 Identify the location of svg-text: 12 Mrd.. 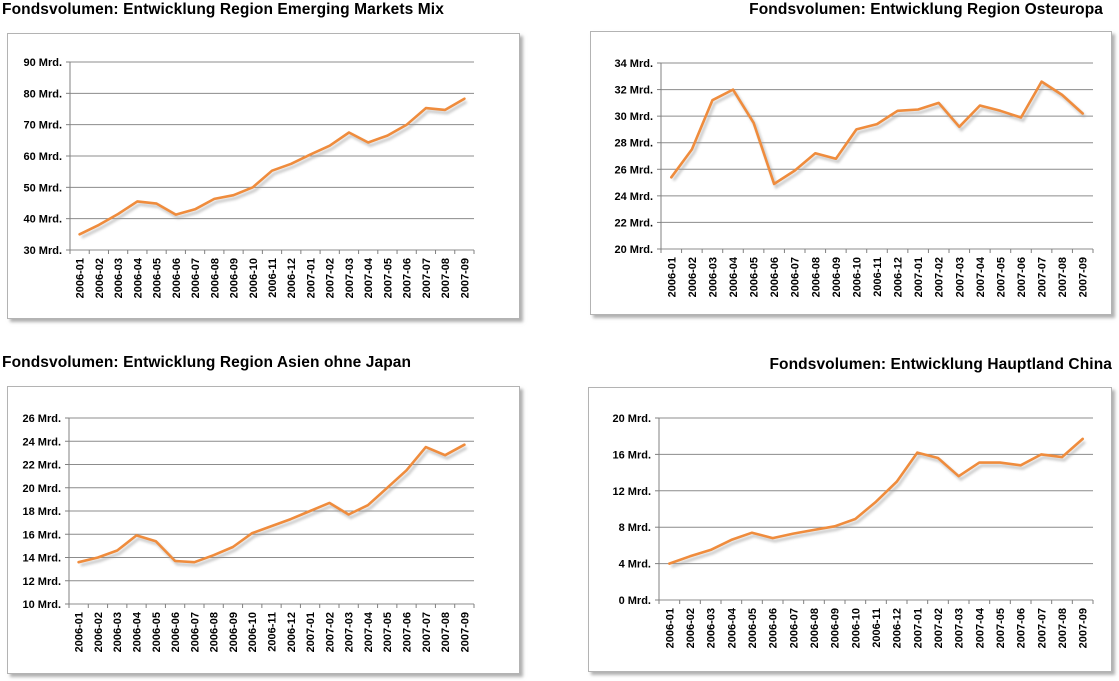
(41, 582).